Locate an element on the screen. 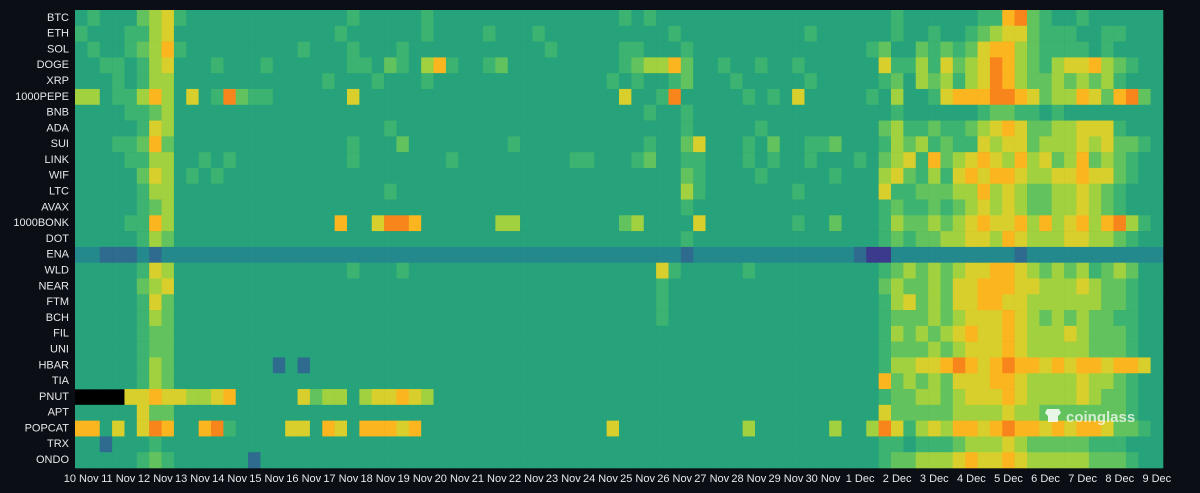 The height and width of the screenshot is (493, 1200). row-label: FIL is located at coordinates (61, 334).